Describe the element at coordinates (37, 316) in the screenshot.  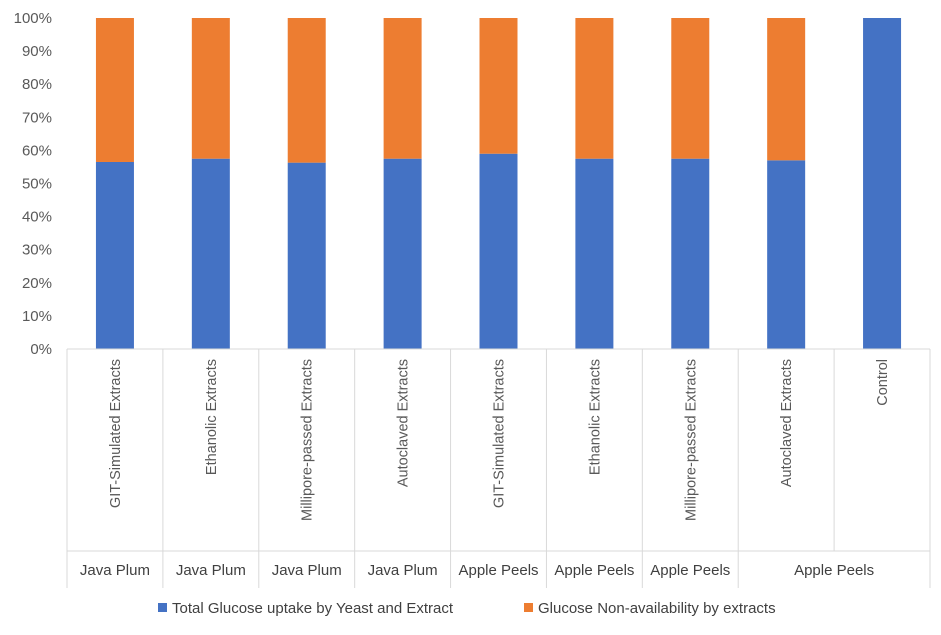
I see `y-tick-label: 10%` at that location.